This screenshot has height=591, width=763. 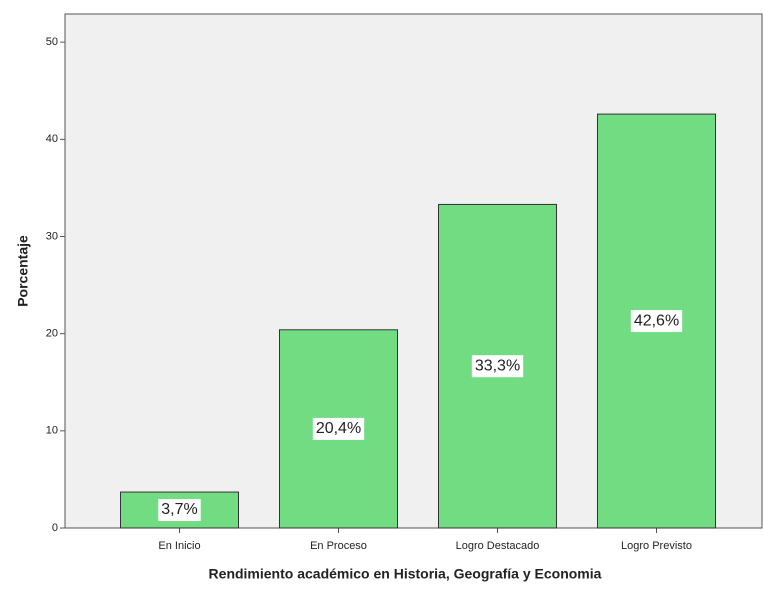 I want to click on value-label: 33,3%, so click(x=497, y=365).